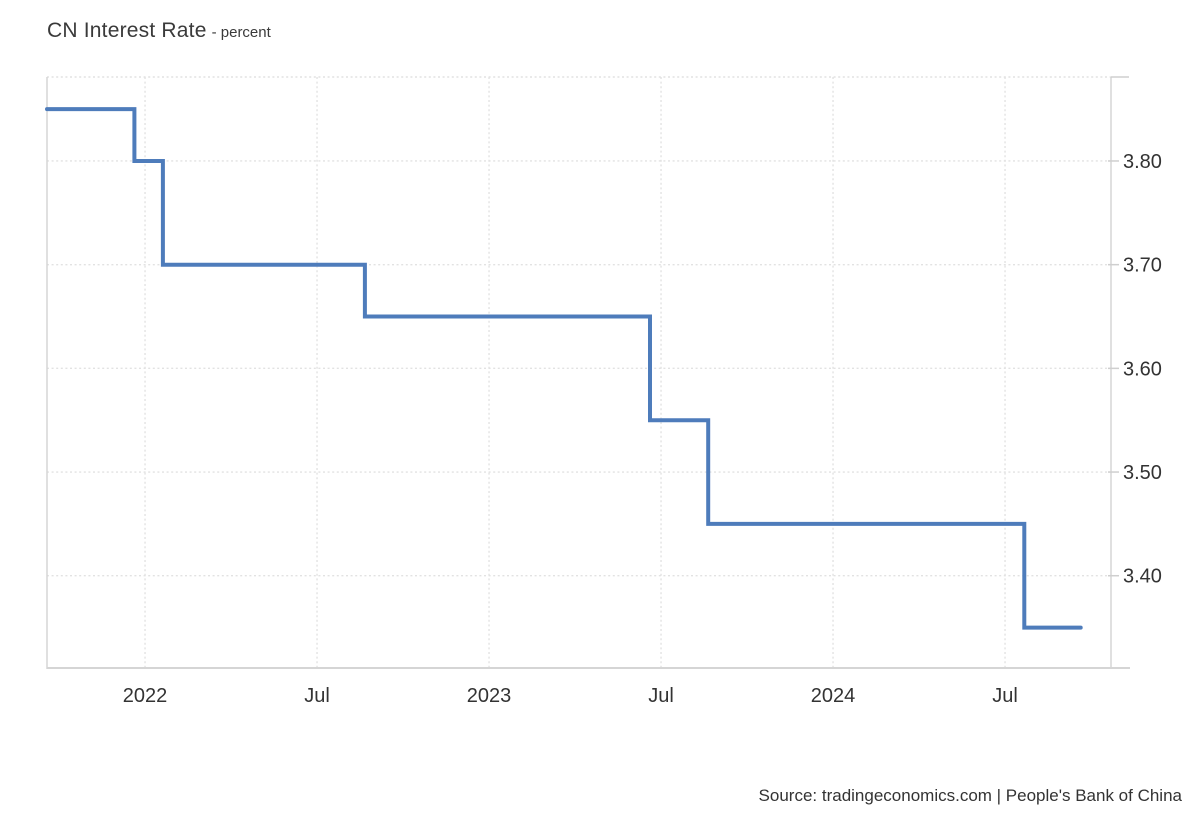  I want to click on y-tick-label: 3.40, so click(1142, 577).